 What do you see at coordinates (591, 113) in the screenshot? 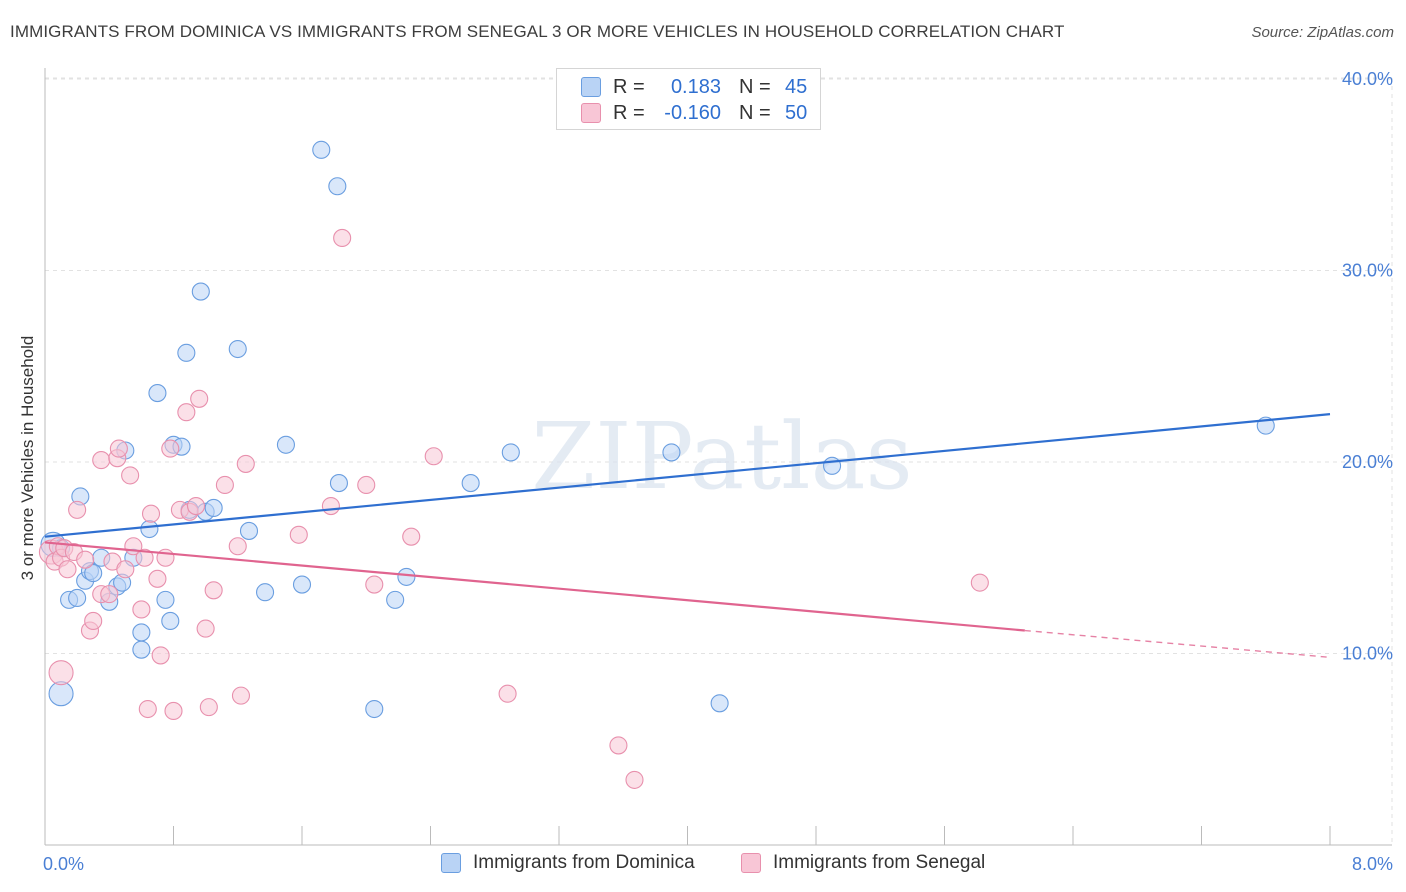
I see `legend-swatch-senegal` at bounding box center [591, 113].